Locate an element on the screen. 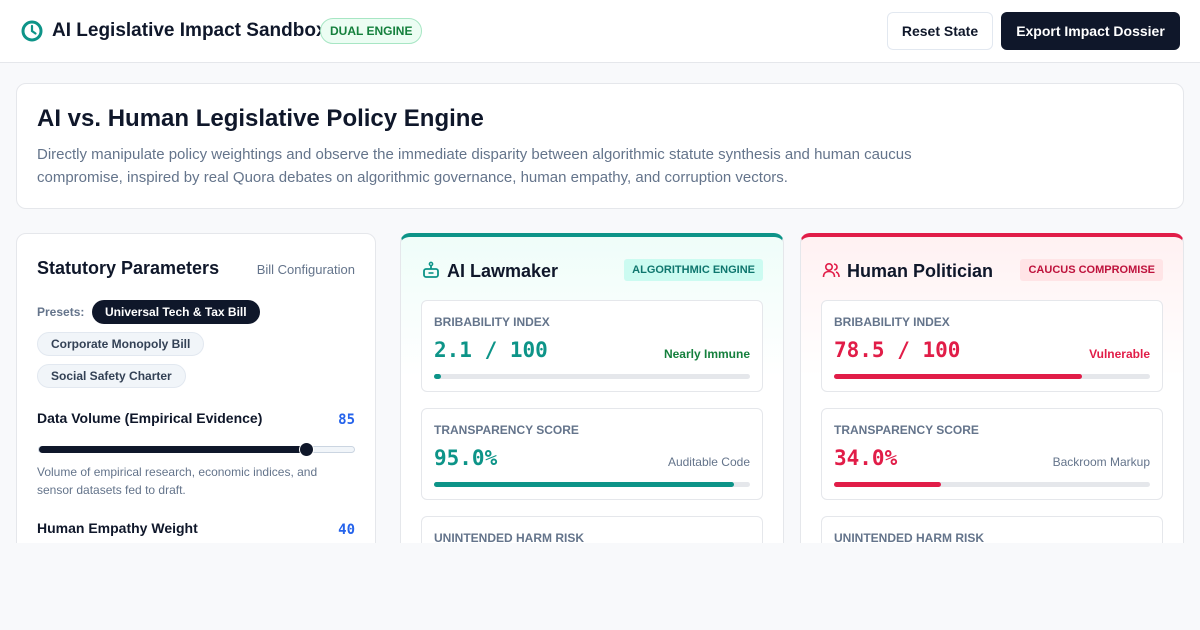 The image size is (1200, 630). ai-transparency-metric: Transparency Score 95.0% Auditable Code is located at coordinates (592, 454).